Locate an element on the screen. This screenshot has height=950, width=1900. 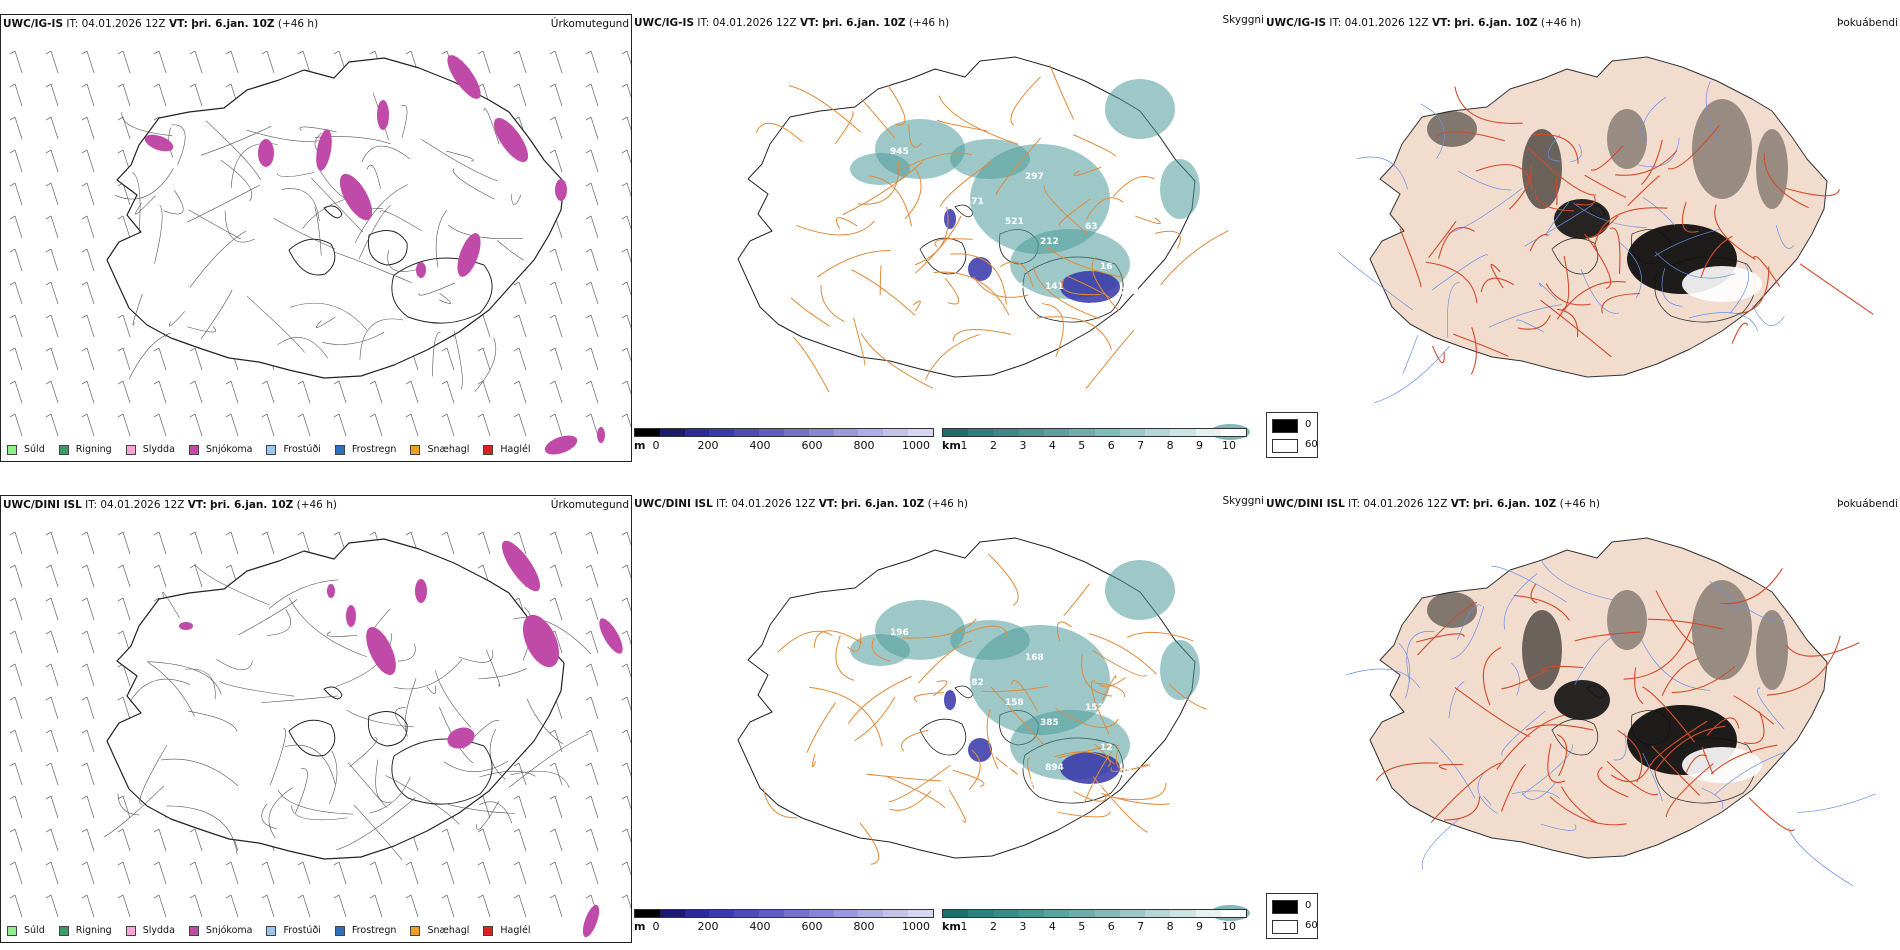
ceiling-value-label: 23 is located at coordinates (1126, 773).